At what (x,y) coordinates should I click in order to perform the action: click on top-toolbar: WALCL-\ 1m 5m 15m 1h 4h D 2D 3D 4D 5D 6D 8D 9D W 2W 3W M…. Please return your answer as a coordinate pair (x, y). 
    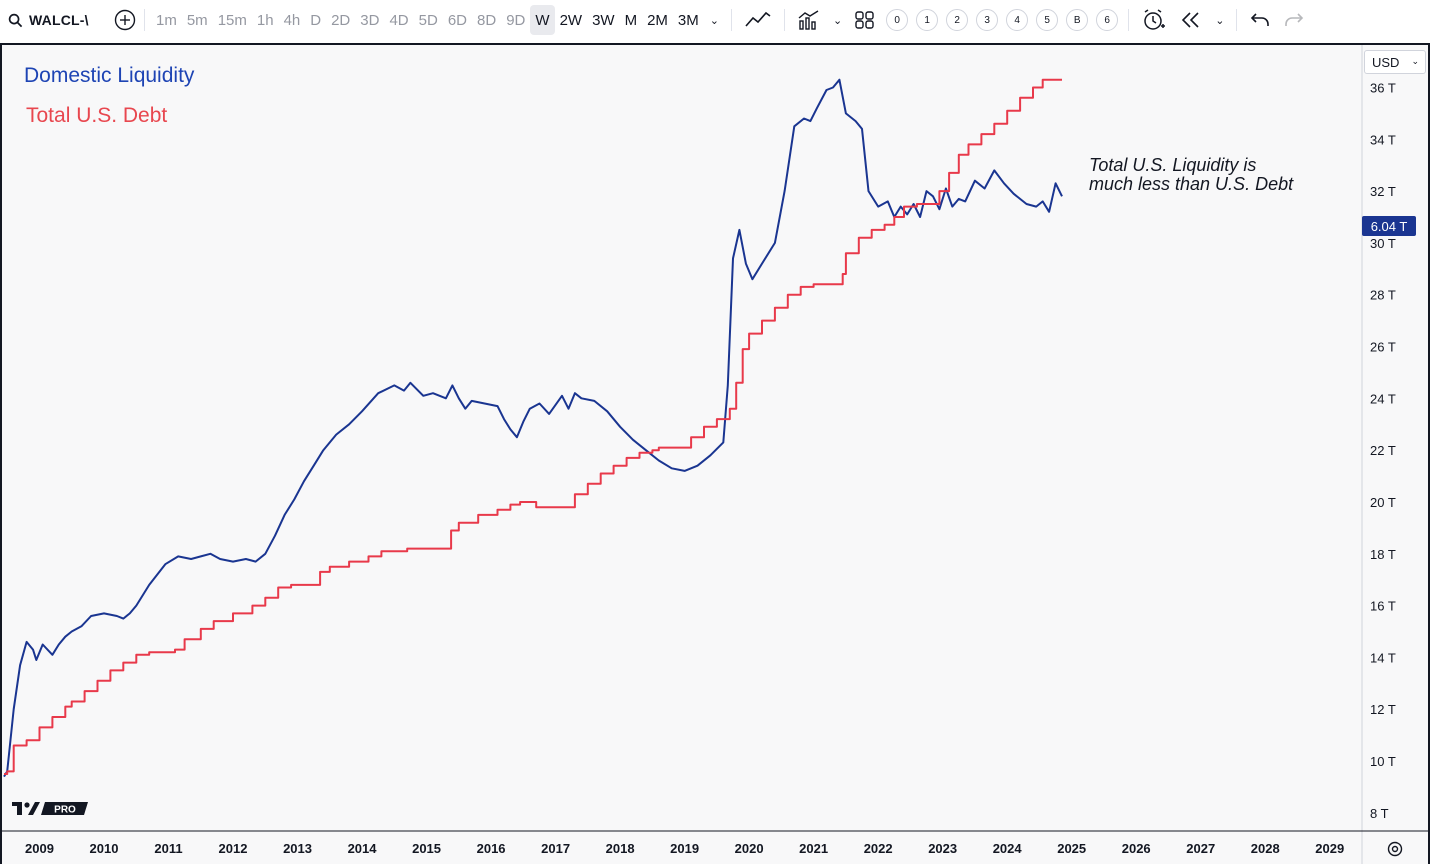
    Looking at the image, I should click on (715, 20).